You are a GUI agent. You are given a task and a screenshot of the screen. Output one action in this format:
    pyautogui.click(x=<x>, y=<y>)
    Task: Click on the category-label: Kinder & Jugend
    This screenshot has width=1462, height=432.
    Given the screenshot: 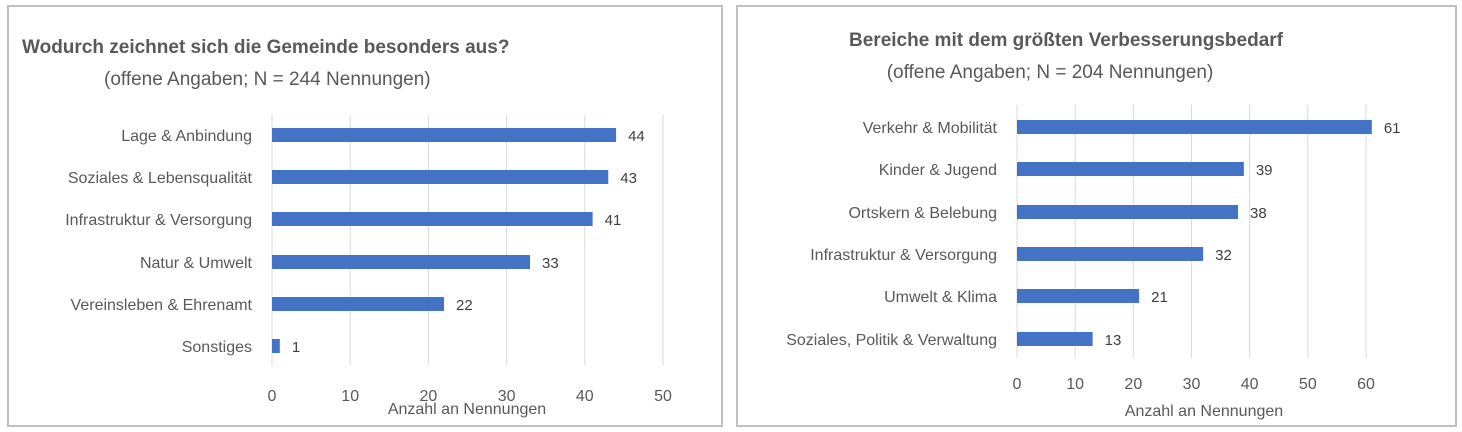 What is the action you would take?
    pyautogui.click(x=938, y=170)
    